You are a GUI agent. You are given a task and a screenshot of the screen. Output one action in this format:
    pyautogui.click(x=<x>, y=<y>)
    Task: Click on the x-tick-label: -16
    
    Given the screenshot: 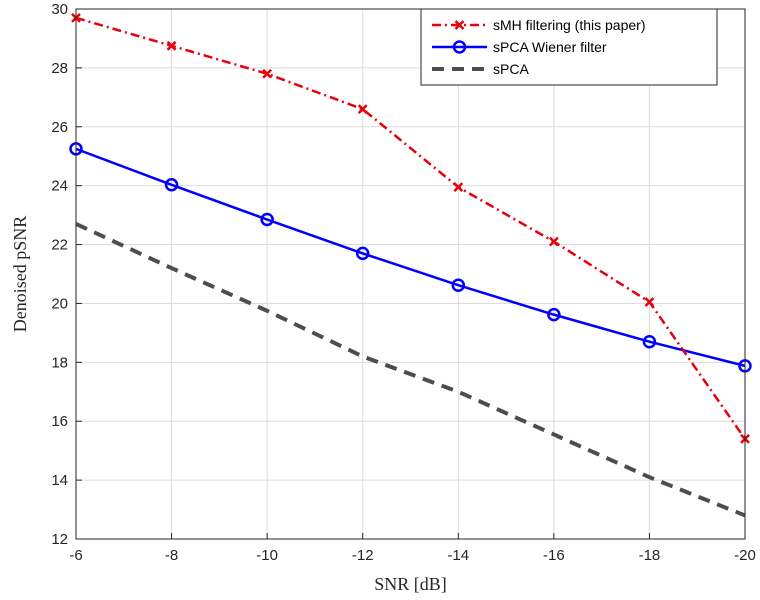 What is the action you would take?
    pyautogui.click(x=554, y=555)
    